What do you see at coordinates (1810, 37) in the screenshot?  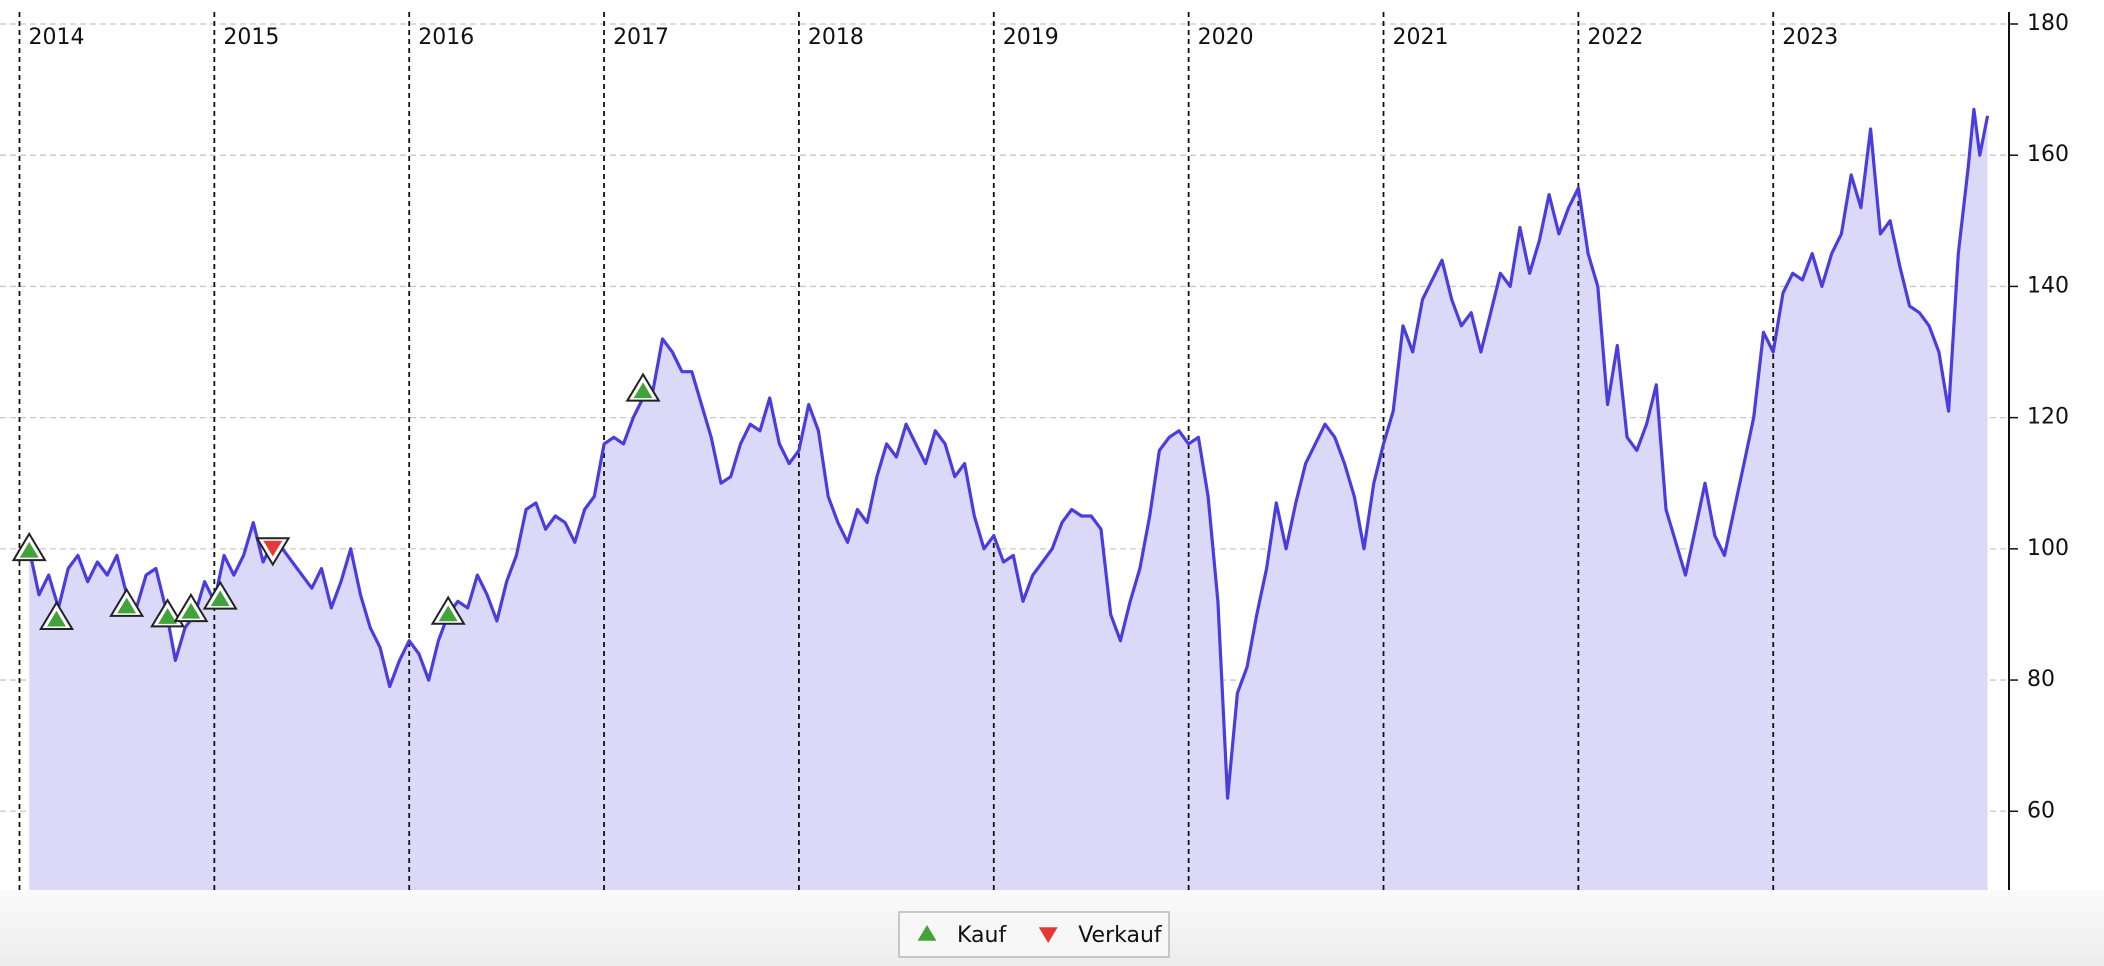 I see `x-tick-label: 2023` at bounding box center [1810, 37].